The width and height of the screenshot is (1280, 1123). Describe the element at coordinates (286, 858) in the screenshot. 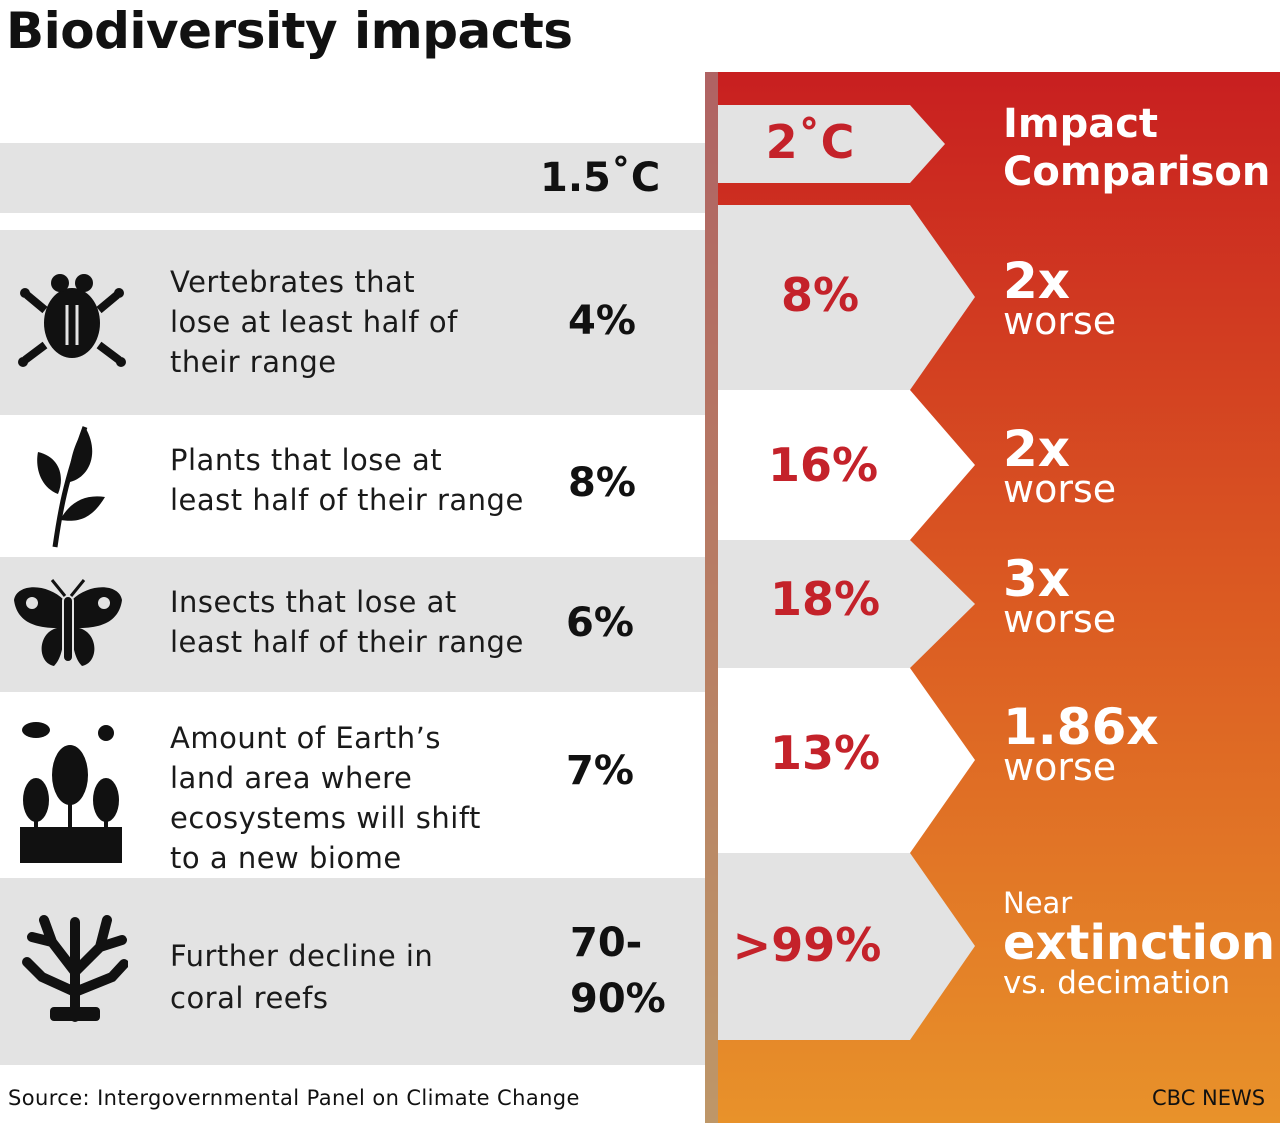

I see `row-label-line: to a new biome` at that location.